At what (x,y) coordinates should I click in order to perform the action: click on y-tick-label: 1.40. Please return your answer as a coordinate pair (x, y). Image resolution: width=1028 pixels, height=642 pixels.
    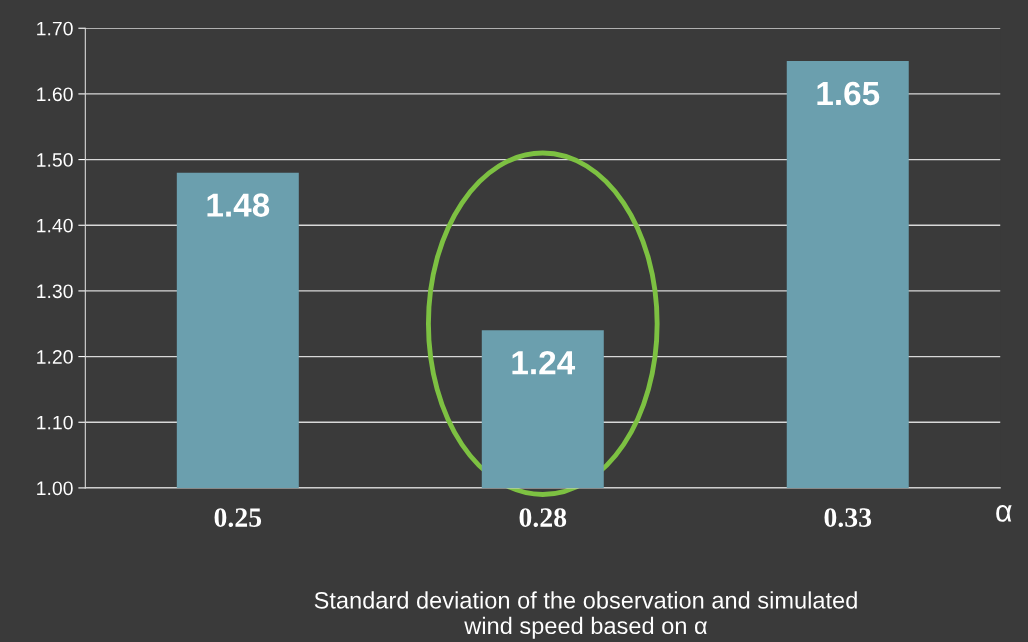
    Looking at the image, I should click on (55, 225).